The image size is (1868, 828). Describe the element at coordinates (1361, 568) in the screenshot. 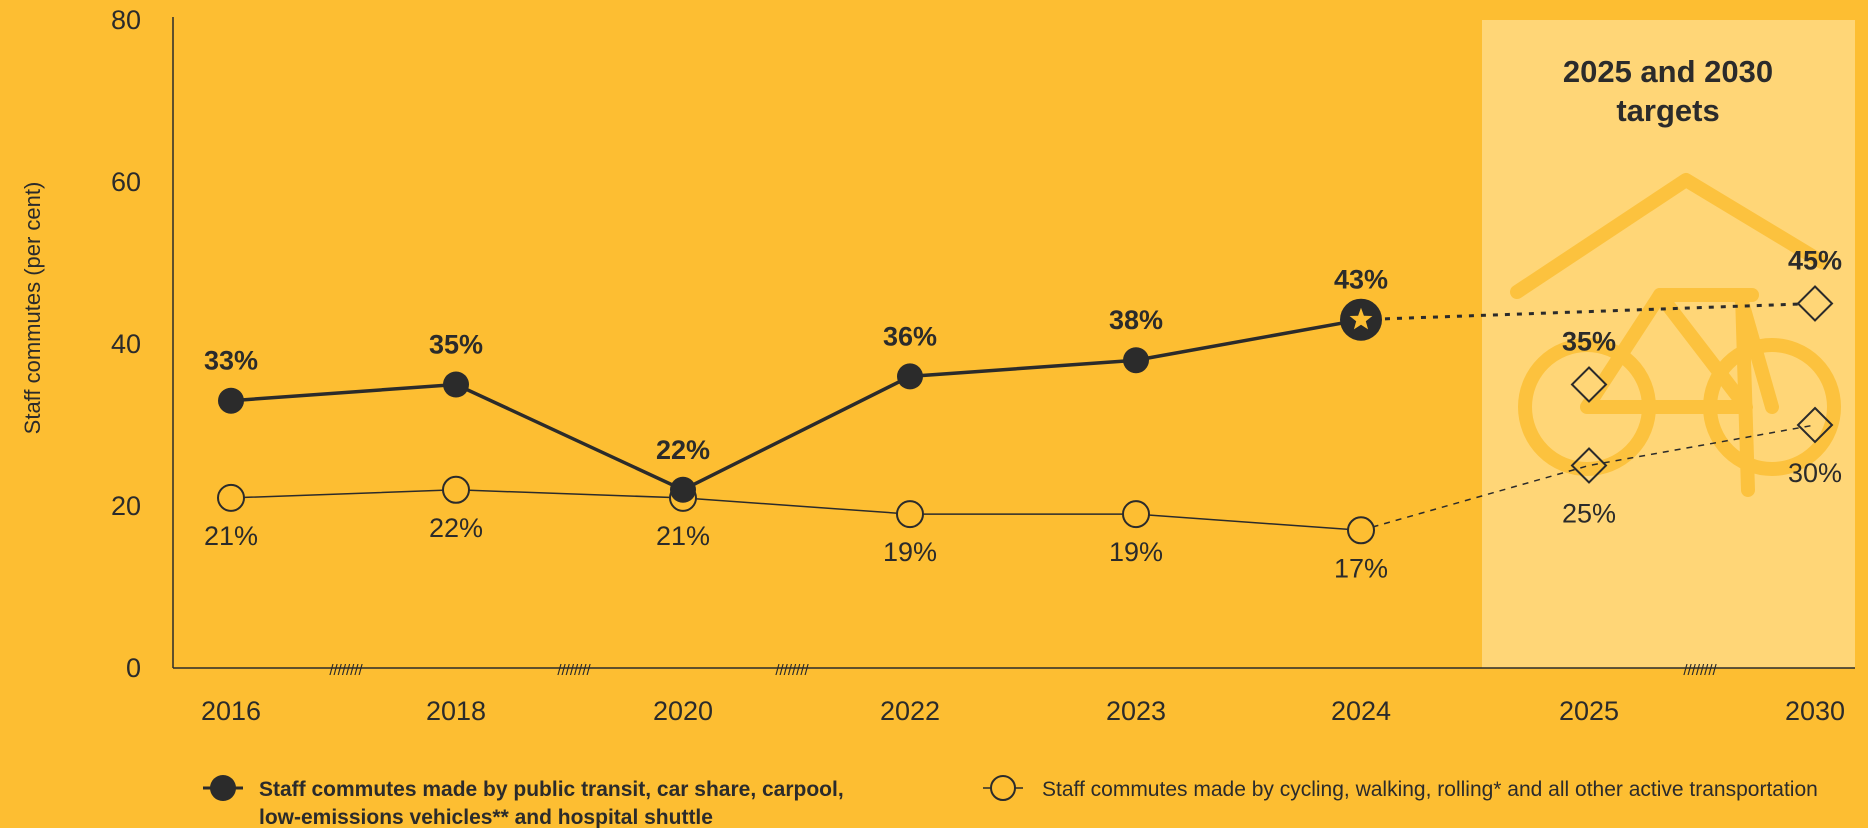

I see `active-data-label: 17%` at that location.